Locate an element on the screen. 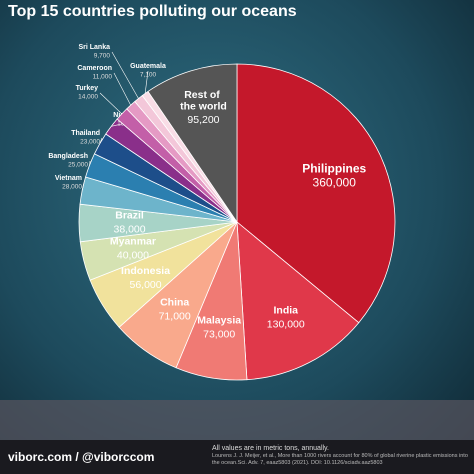  slice-label: Indonesia is located at coordinates (145, 271).